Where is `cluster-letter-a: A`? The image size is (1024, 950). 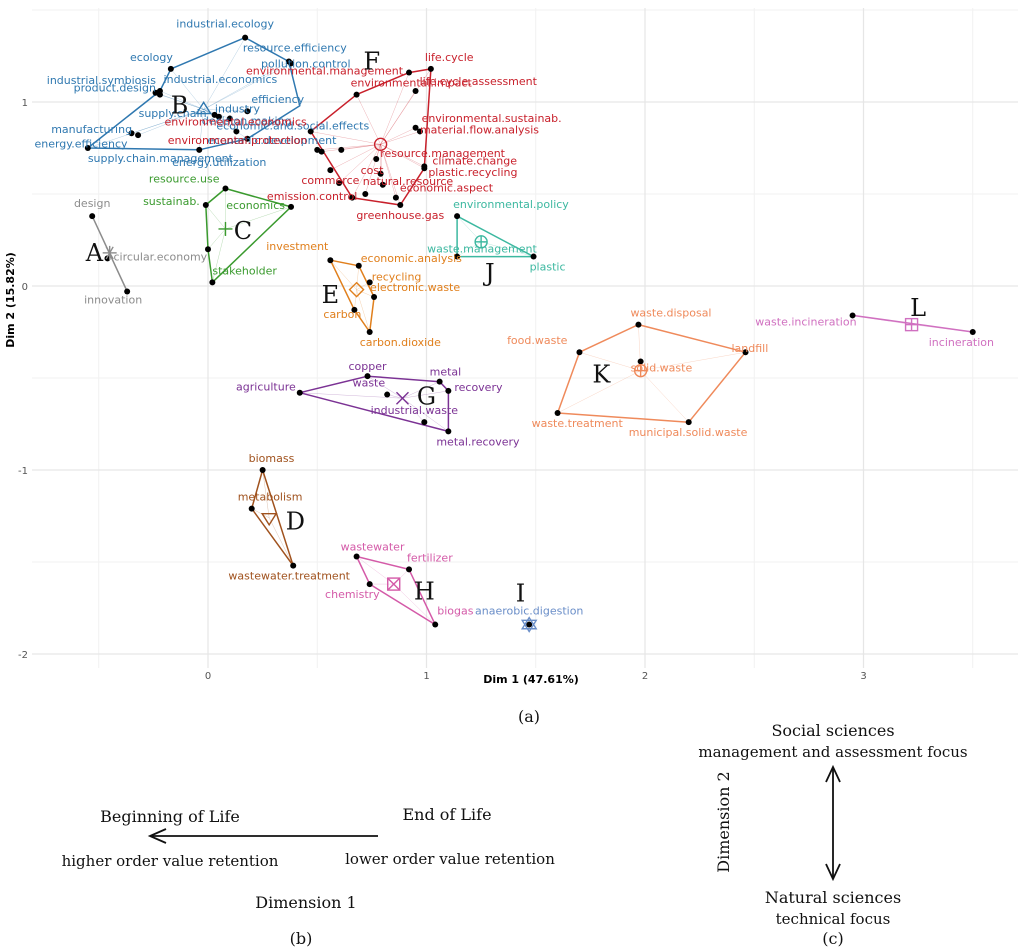 cluster-letter-a: A is located at coordinates (94, 253).